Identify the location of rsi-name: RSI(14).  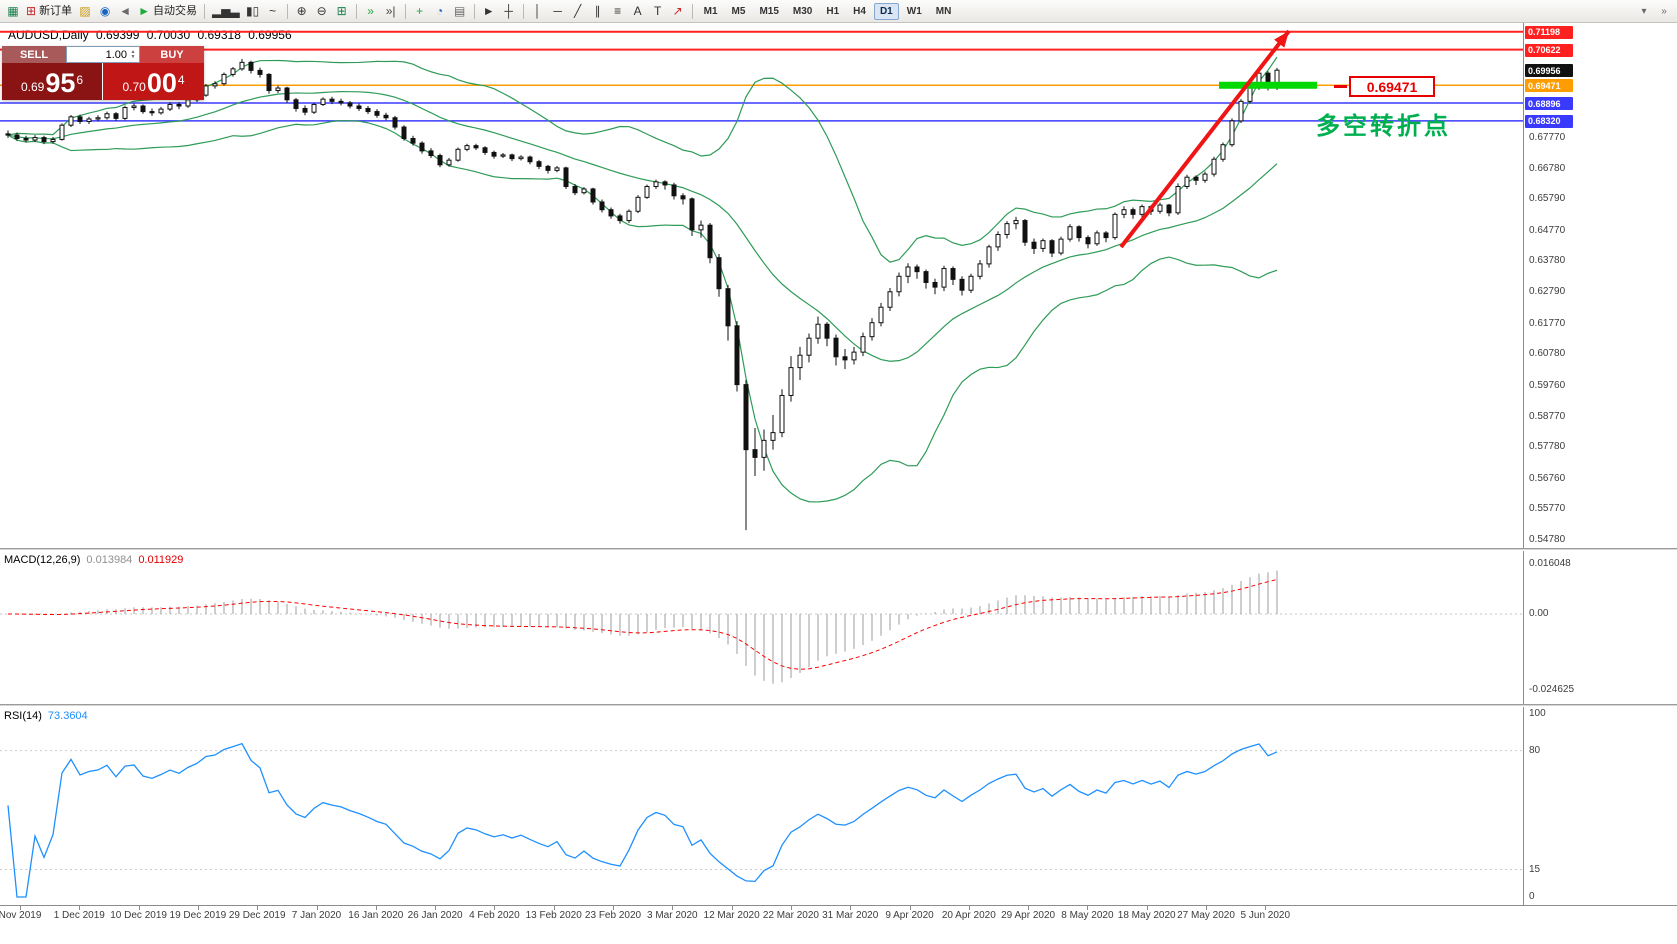
(23, 716).